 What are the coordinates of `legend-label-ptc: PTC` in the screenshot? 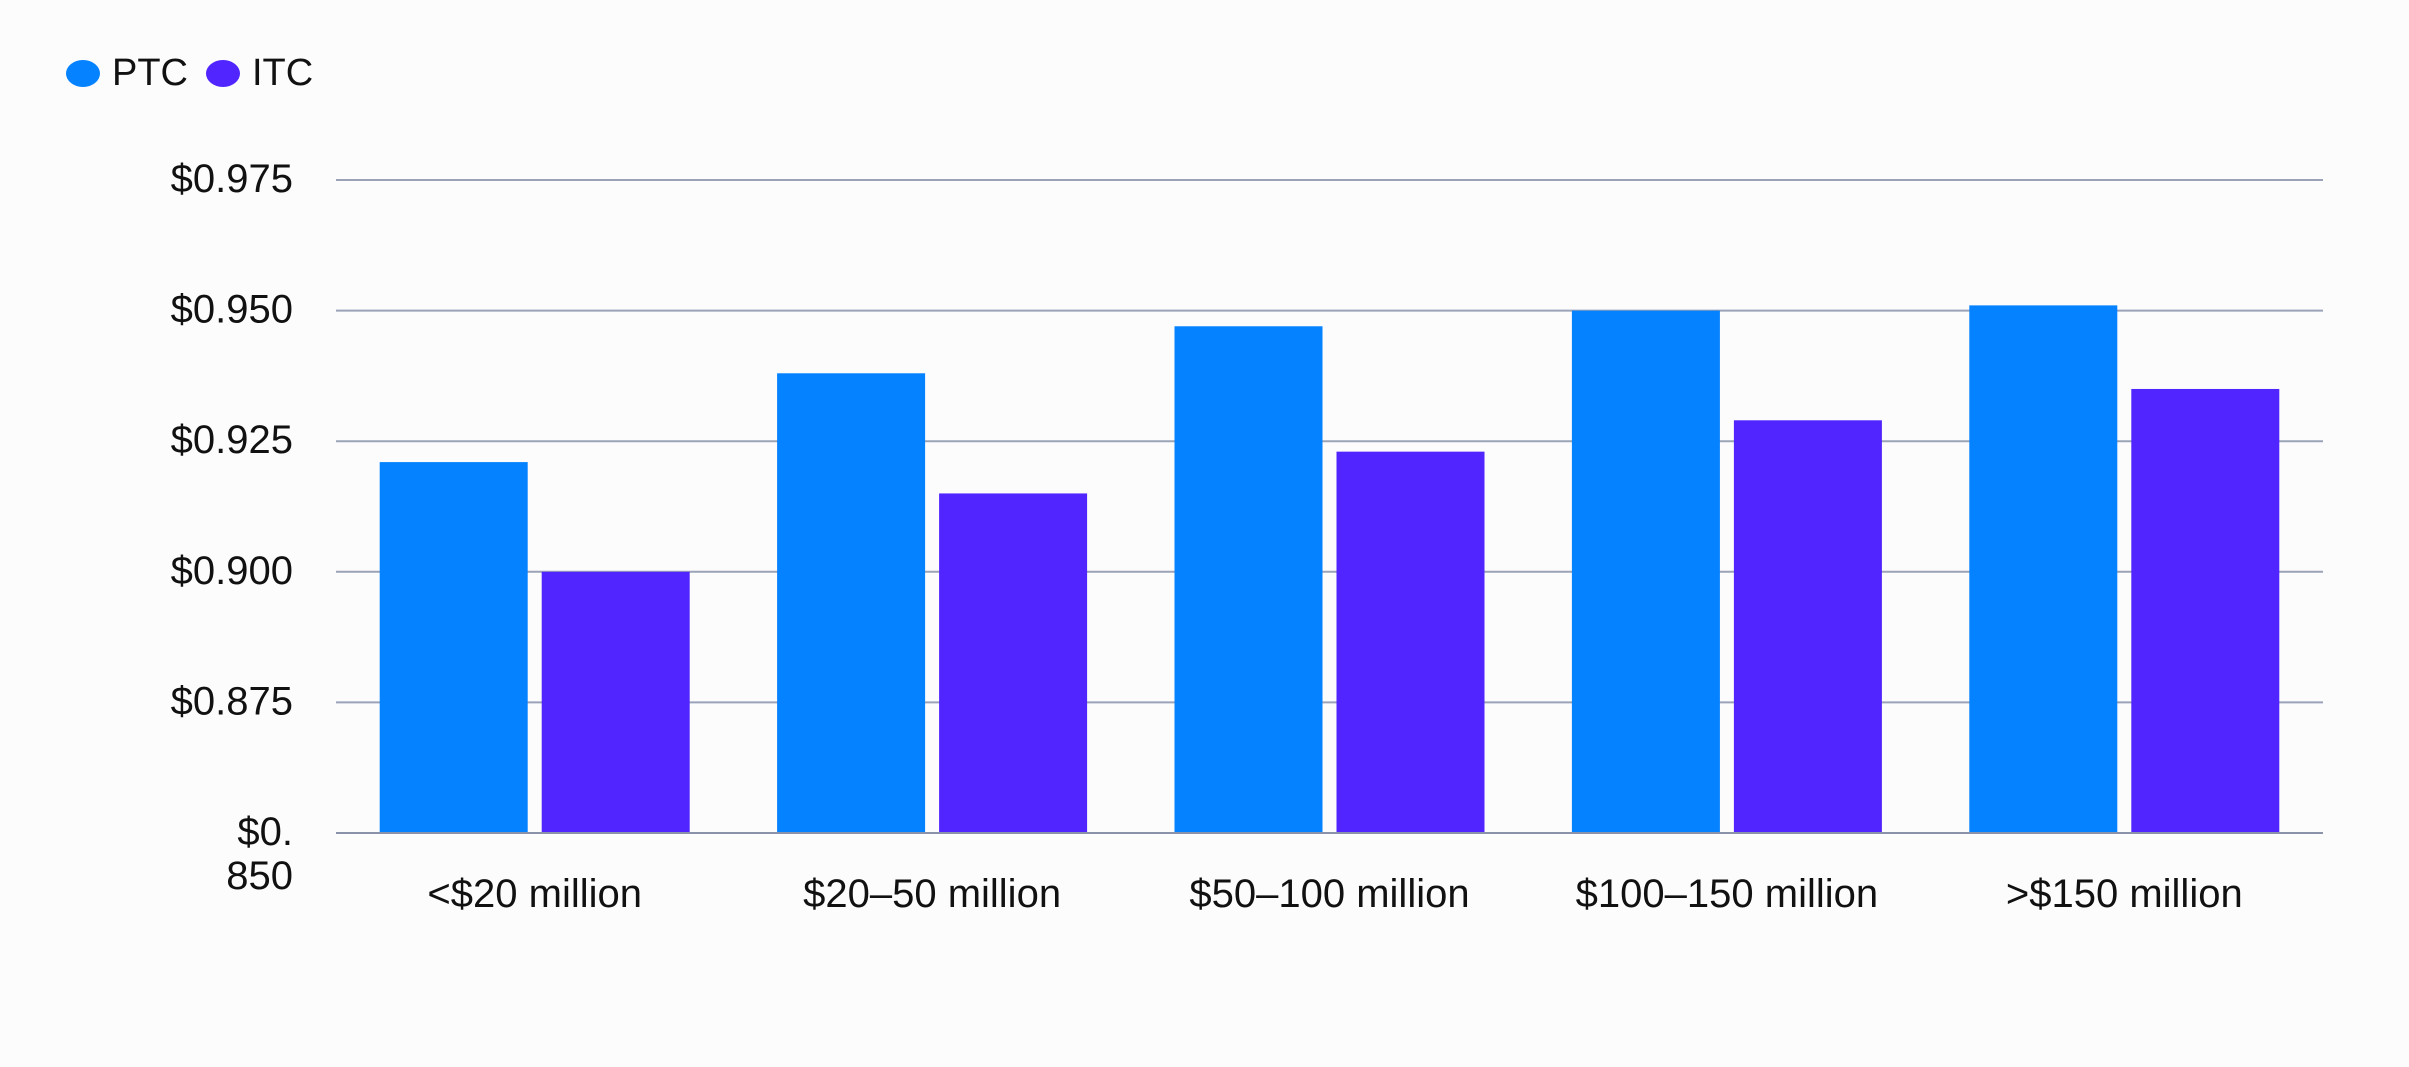 It's located at (150, 73).